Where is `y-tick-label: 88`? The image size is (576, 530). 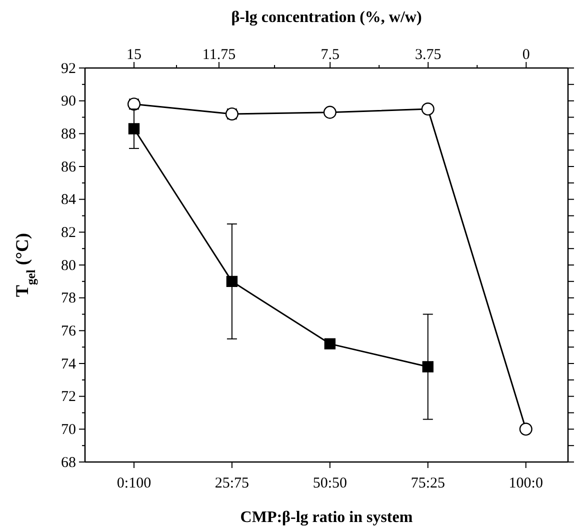
y-tick-label: 88 is located at coordinates (68, 134).